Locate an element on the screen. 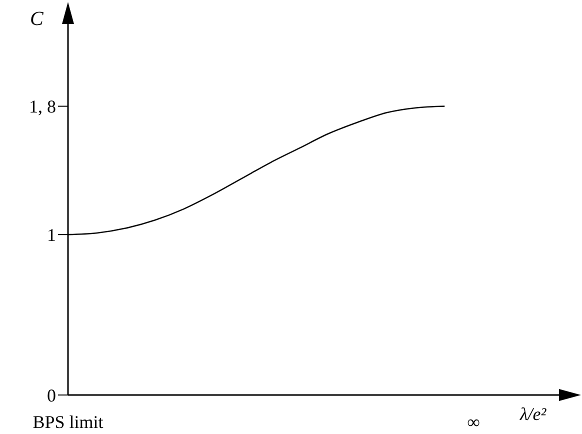 This screenshot has width=582, height=434. y-axis-title: C is located at coordinates (37, 19).